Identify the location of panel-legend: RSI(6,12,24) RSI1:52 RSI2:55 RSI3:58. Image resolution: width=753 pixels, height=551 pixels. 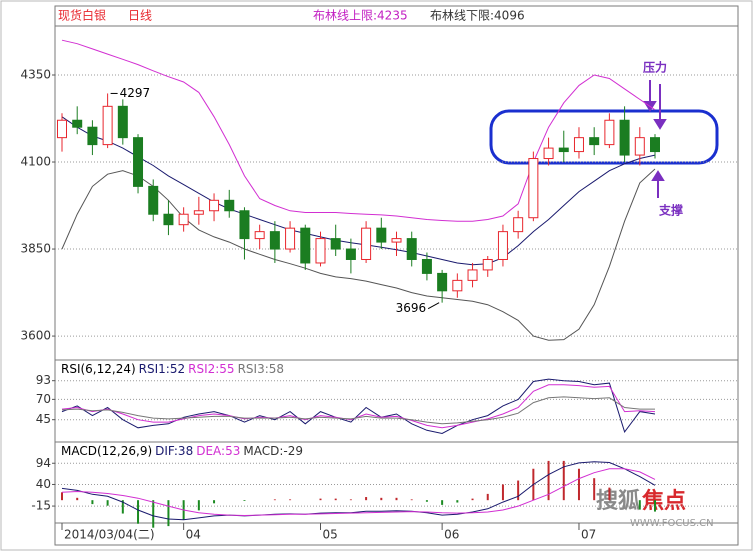
(172, 369).